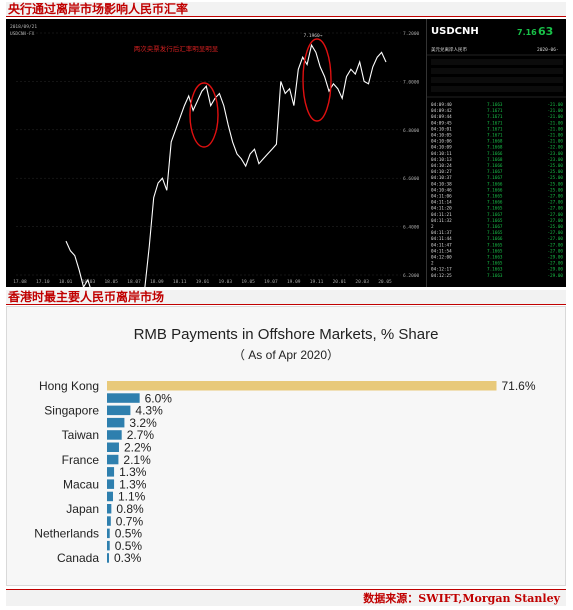 The image size is (573, 610). Describe the element at coordinates (441, 245) in the screenshot. I see `trade-time: 04:11:47` at that location.